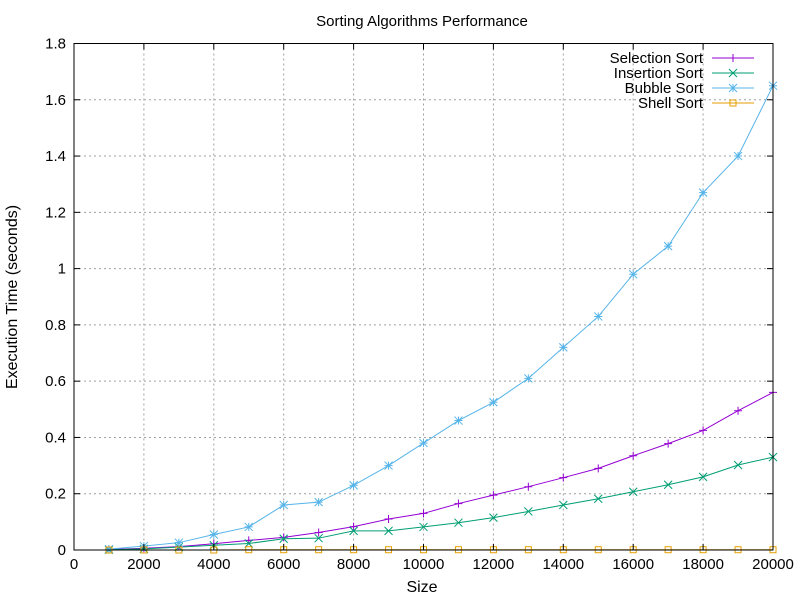 The image size is (800, 600). I want to click on y-tick-label: 1.2, so click(55, 212).